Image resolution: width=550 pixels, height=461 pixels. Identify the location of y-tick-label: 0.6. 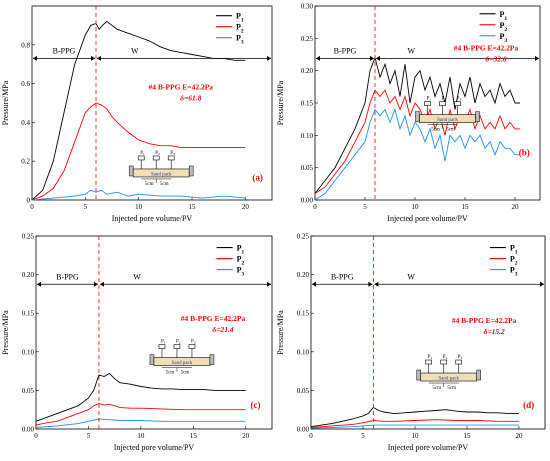
(25, 84).